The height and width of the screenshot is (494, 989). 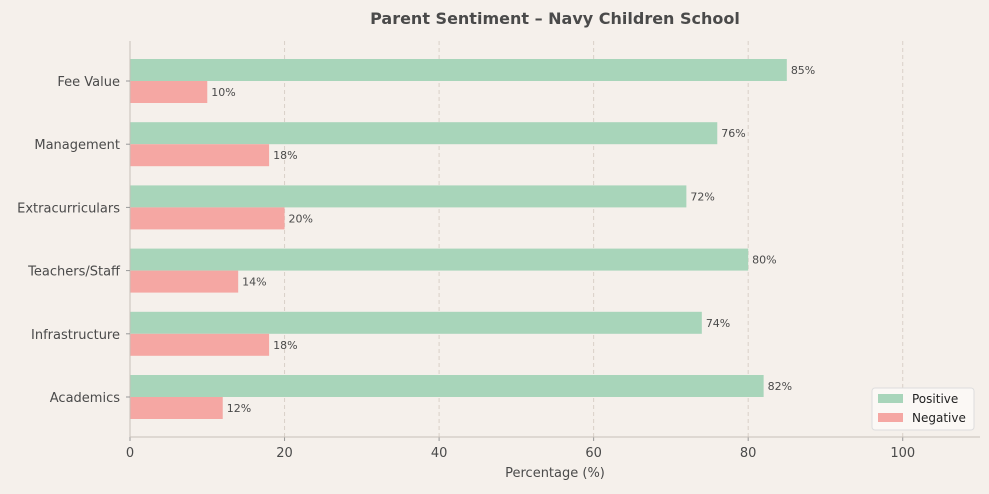 I want to click on legend: Positive Negative, so click(x=923, y=409).